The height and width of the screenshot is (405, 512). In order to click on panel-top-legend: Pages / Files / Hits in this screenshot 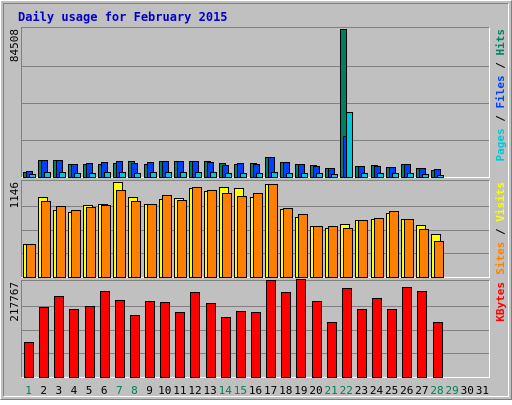, I will do `click(500, 95)`.